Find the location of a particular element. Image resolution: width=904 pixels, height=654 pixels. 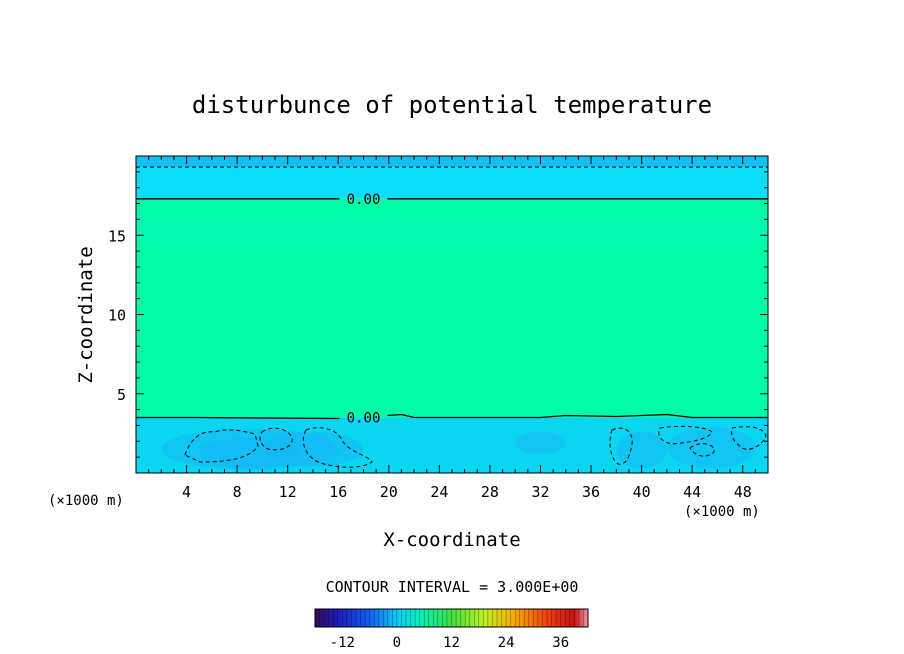

x-tick-label: 40 is located at coordinates (642, 492).